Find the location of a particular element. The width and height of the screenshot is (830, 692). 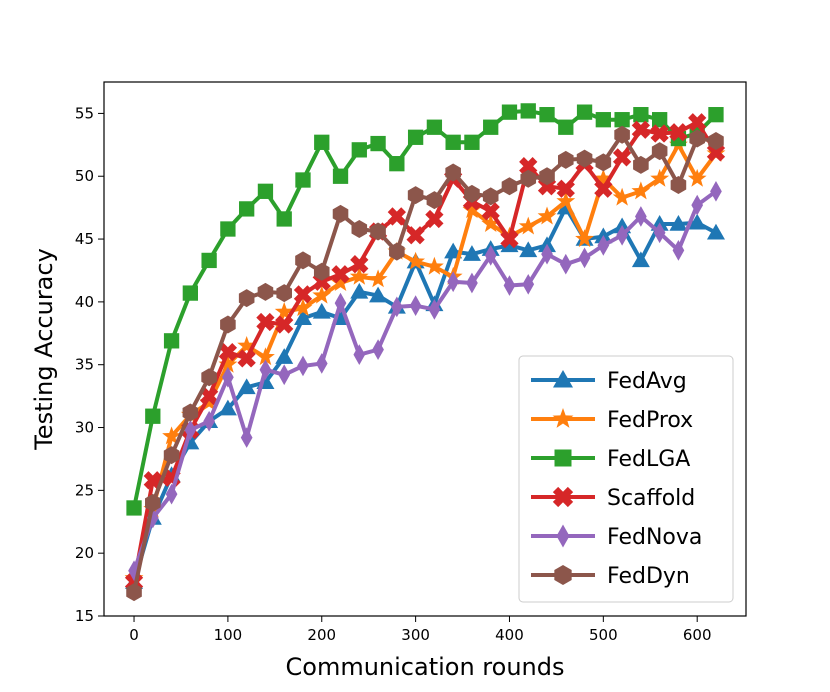

x-tick-label: 600 is located at coordinates (697, 635).